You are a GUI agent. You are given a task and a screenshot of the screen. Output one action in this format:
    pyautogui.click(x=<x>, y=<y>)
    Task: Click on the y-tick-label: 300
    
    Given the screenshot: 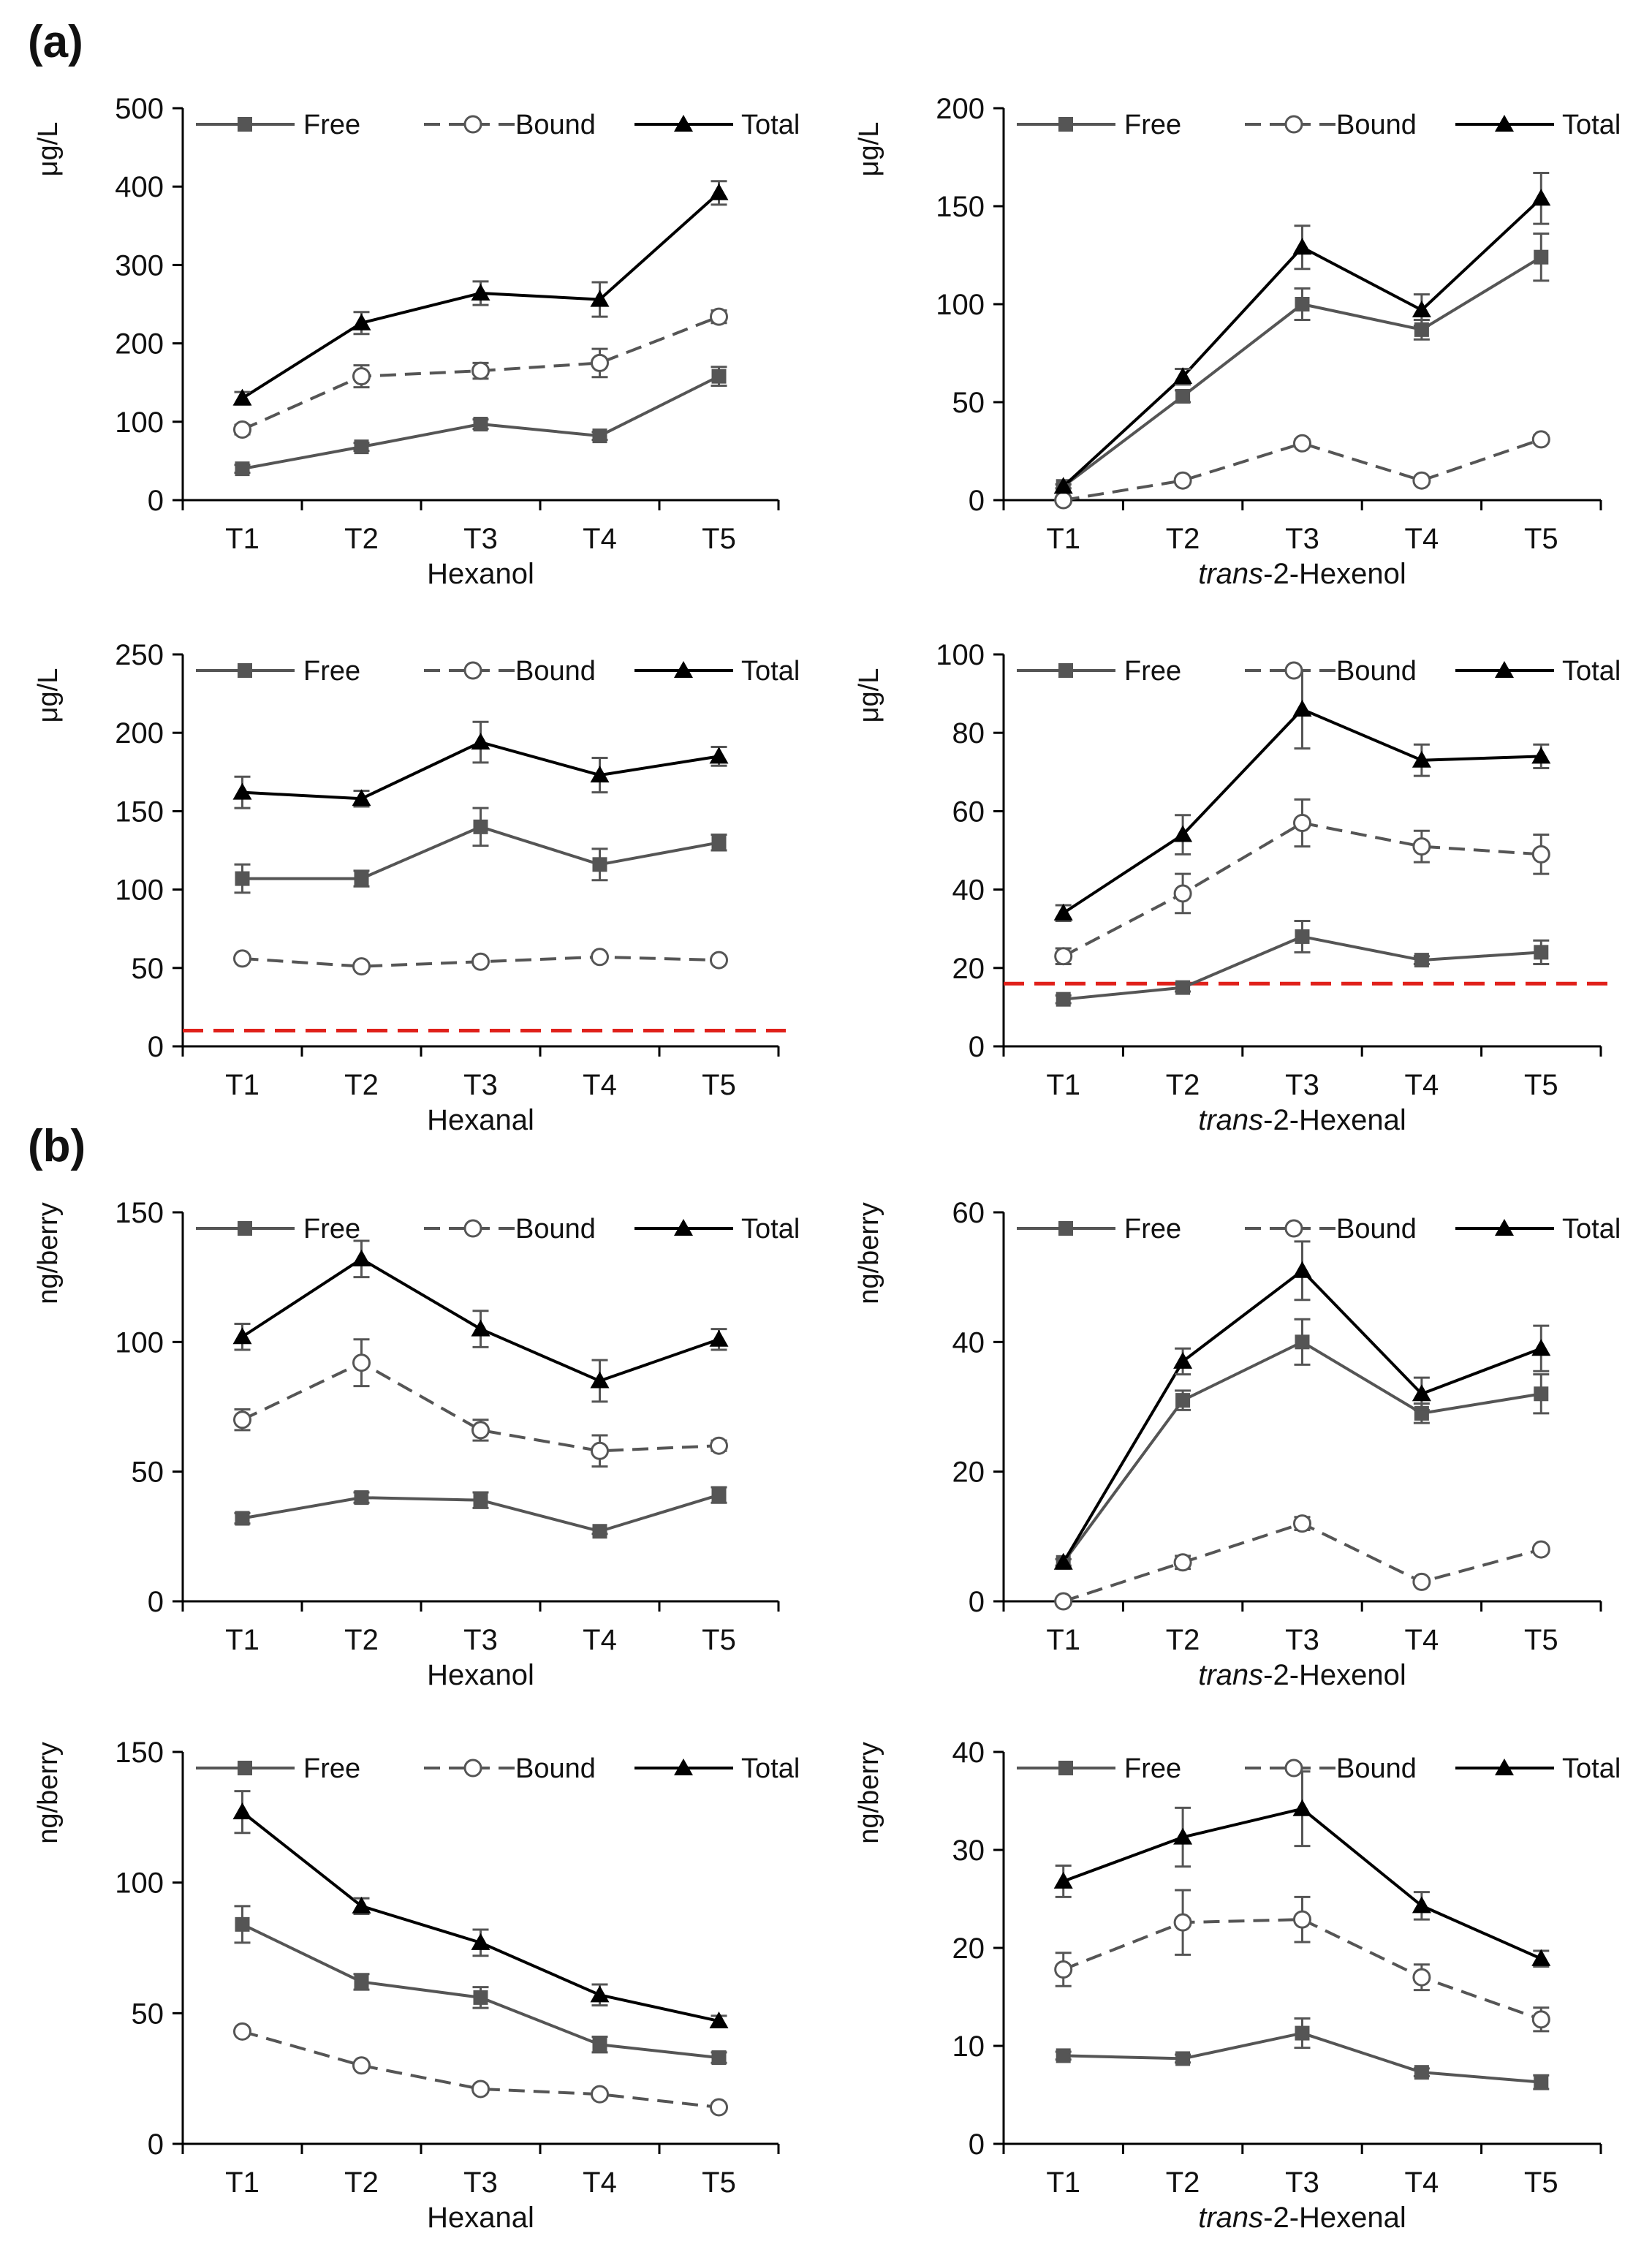 What is the action you would take?
    pyautogui.click(x=139, y=265)
    